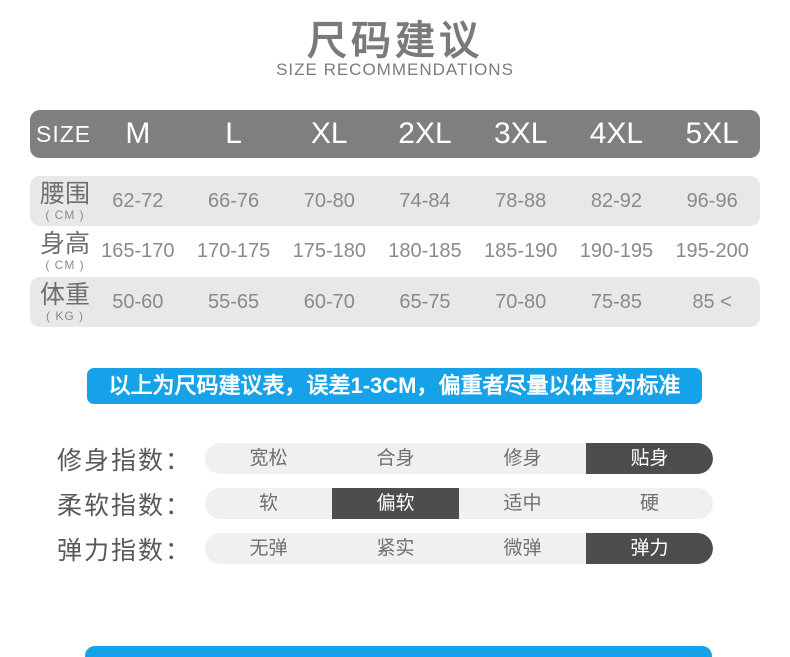 Image resolution: width=790 pixels, height=657 pixels. I want to click on index-option: 宽松, so click(268, 458).